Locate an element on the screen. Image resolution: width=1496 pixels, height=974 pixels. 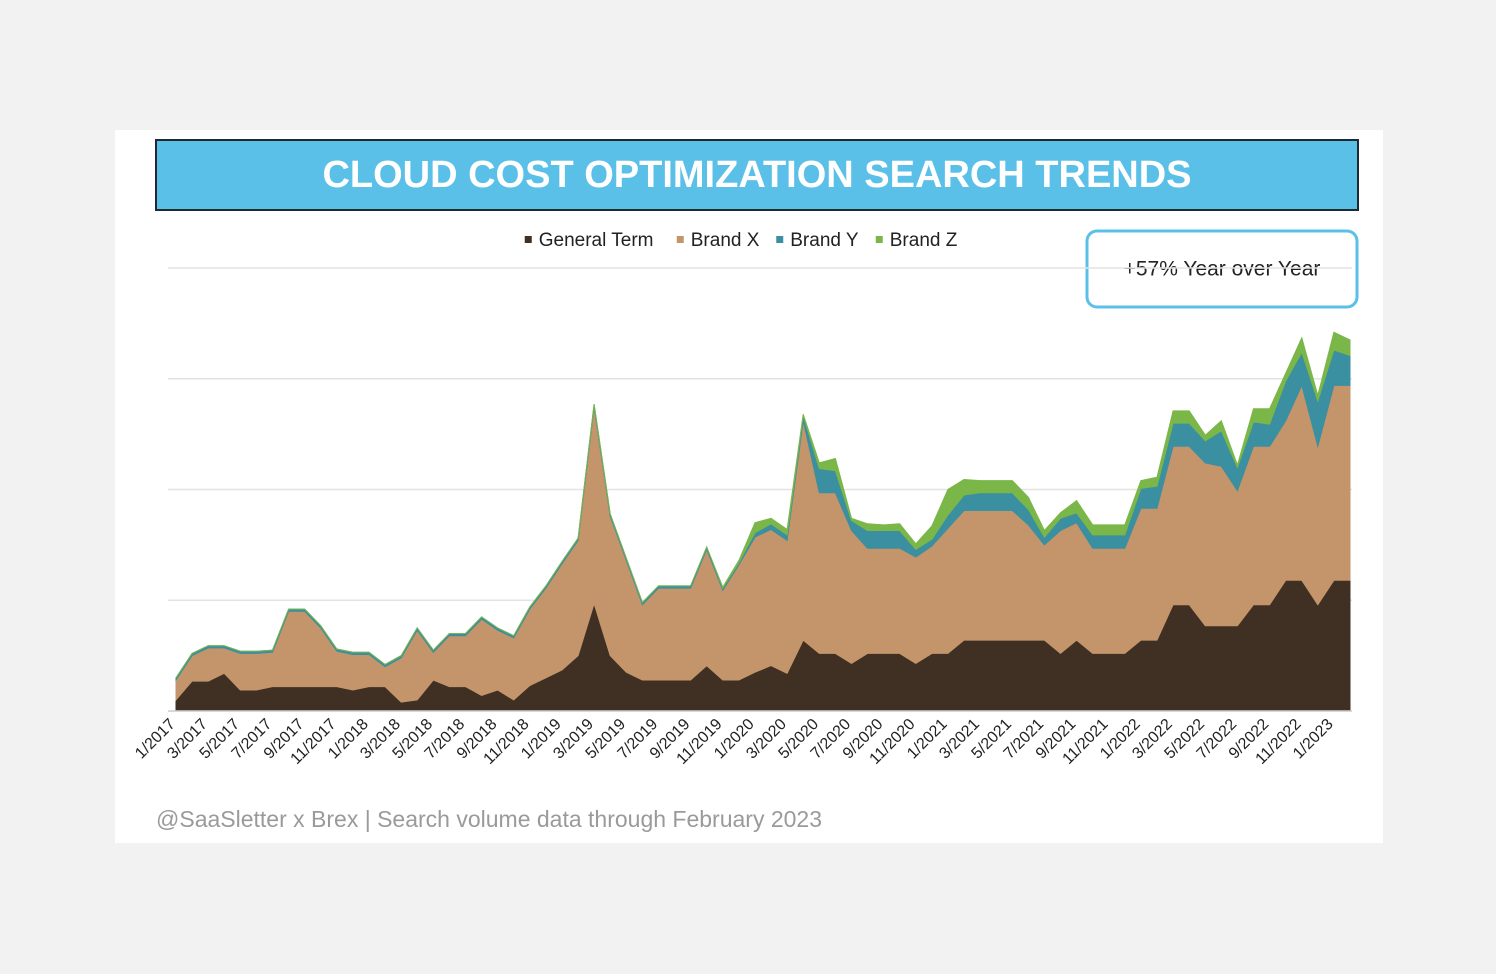
legend-label: General Term is located at coordinates (596, 240).